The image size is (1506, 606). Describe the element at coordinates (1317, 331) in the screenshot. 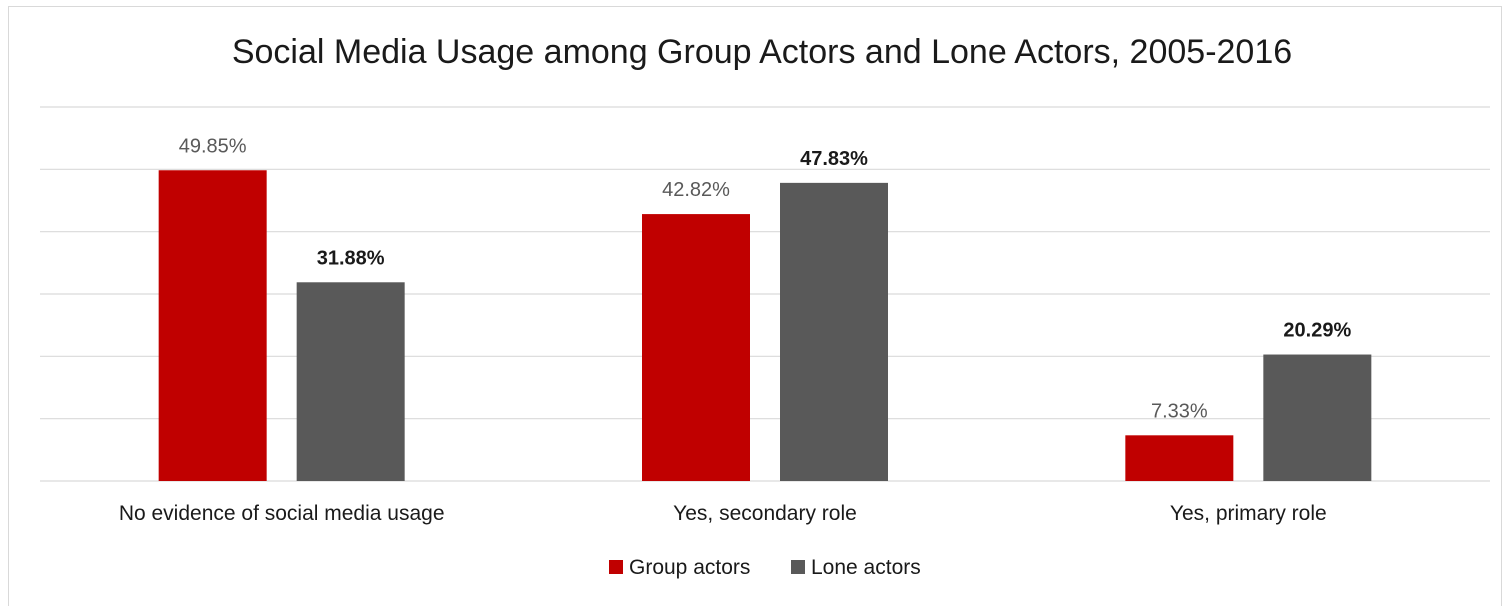

I see `data-label: 20.29%` at that location.